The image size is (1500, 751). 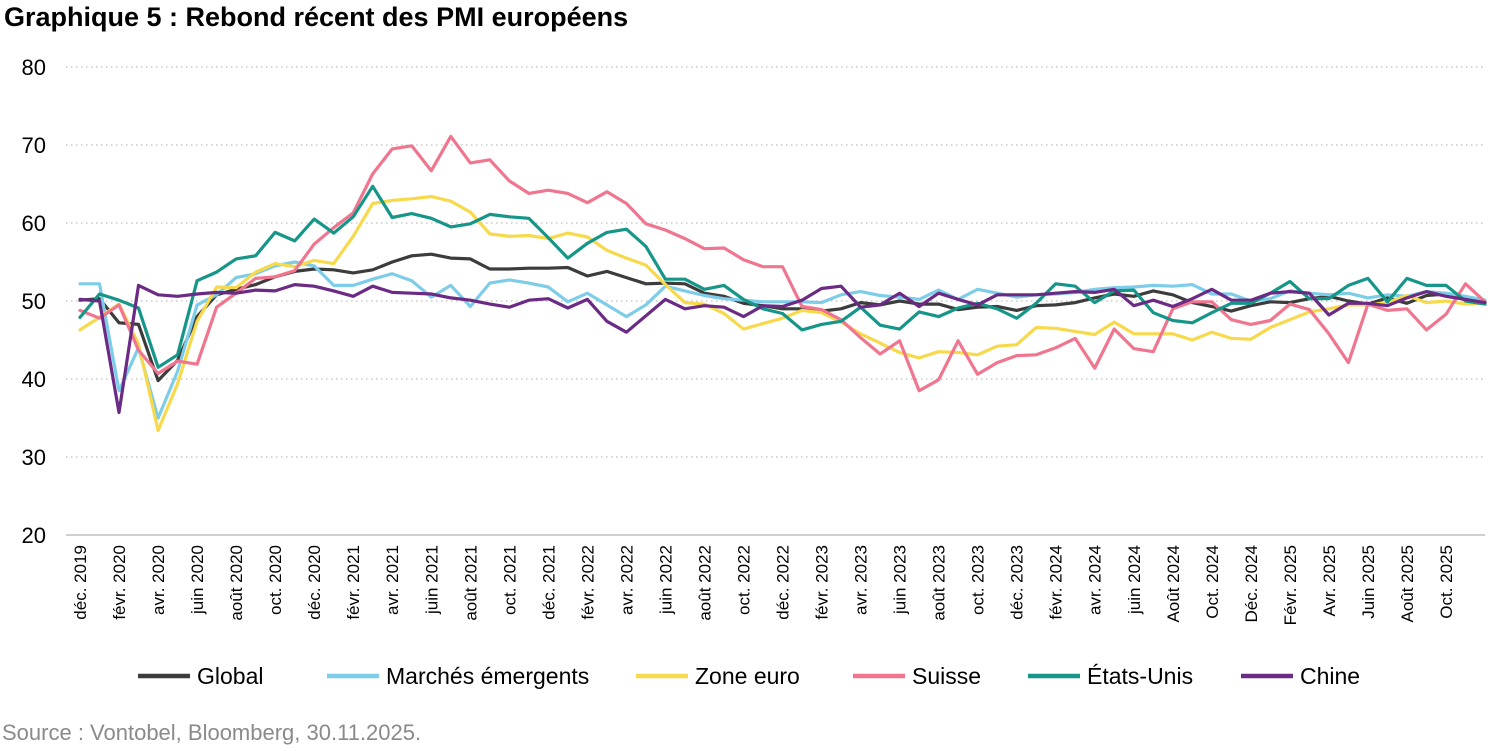 What do you see at coordinates (1407, 584) in the screenshot?
I see `x-tick-label: Août 2025` at bounding box center [1407, 584].